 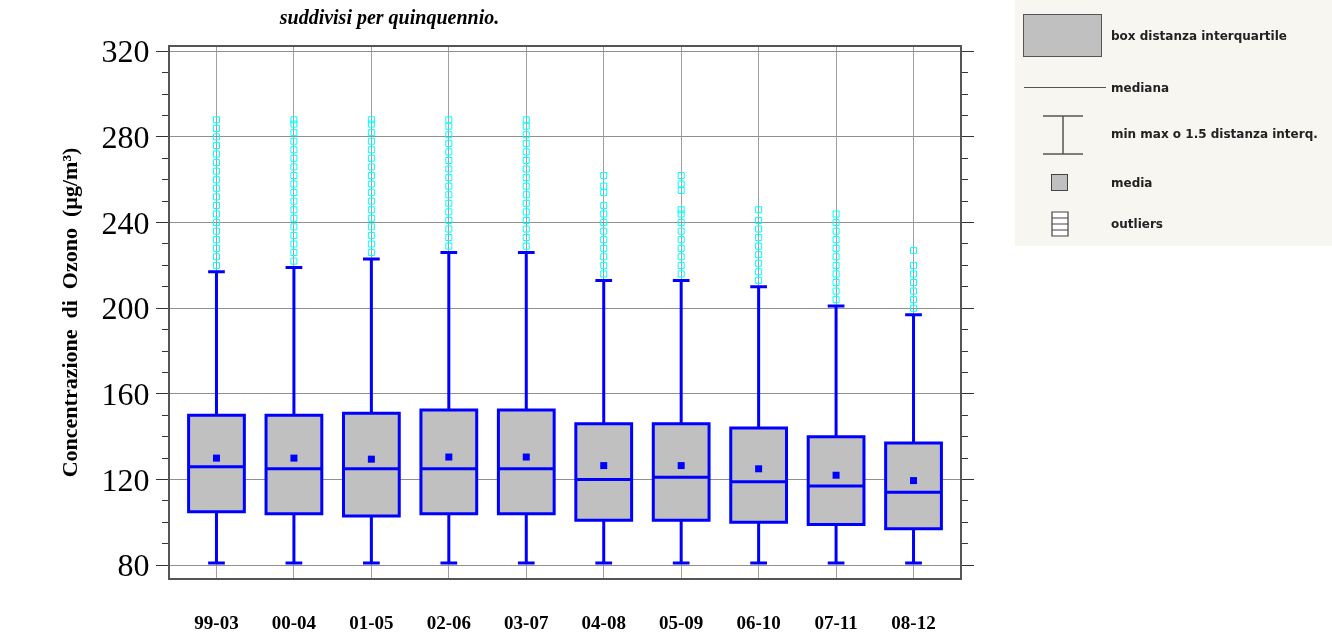 What do you see at coordinates (603, 622) in the screenshot?
I see `x-tick-label: 04-08` at bounding box center [603, 622].